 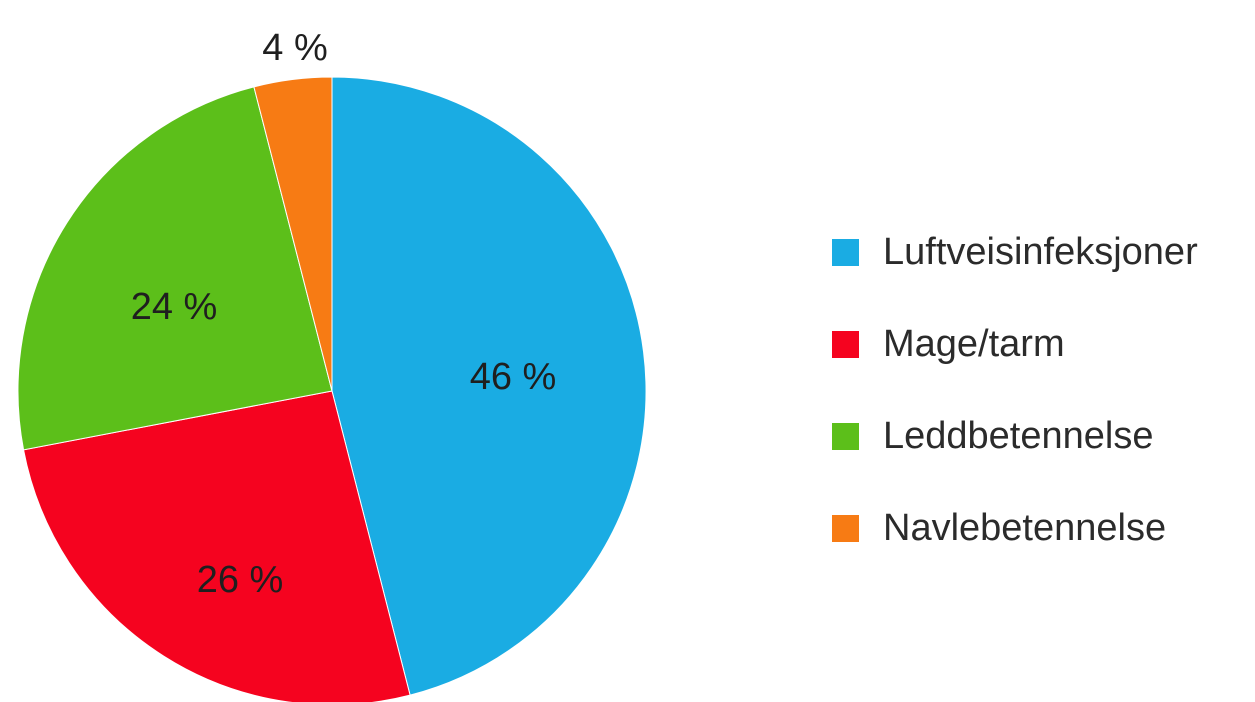 I want to click on legend-label: Mage/tarm, so click(x=974, y=344).